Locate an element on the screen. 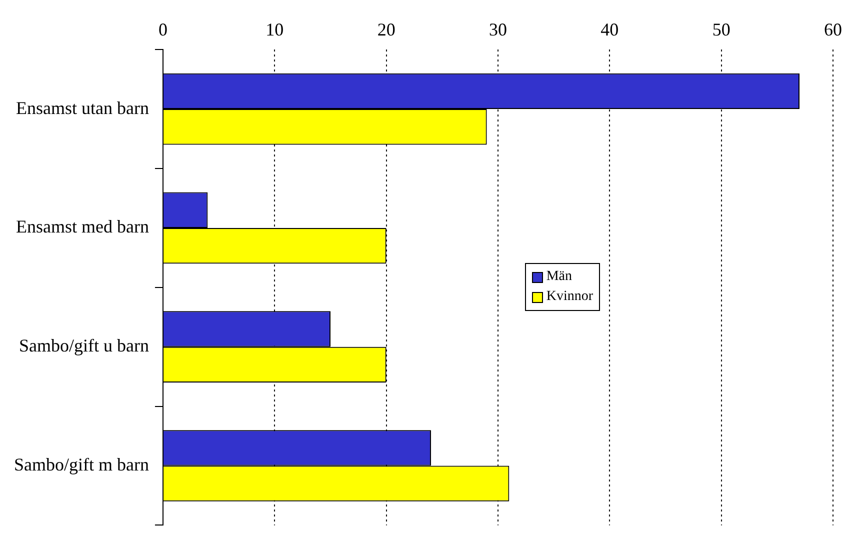 This screenshot has height=550, width=858. x-tick-label: 50 is located at coordinates (721, 30).